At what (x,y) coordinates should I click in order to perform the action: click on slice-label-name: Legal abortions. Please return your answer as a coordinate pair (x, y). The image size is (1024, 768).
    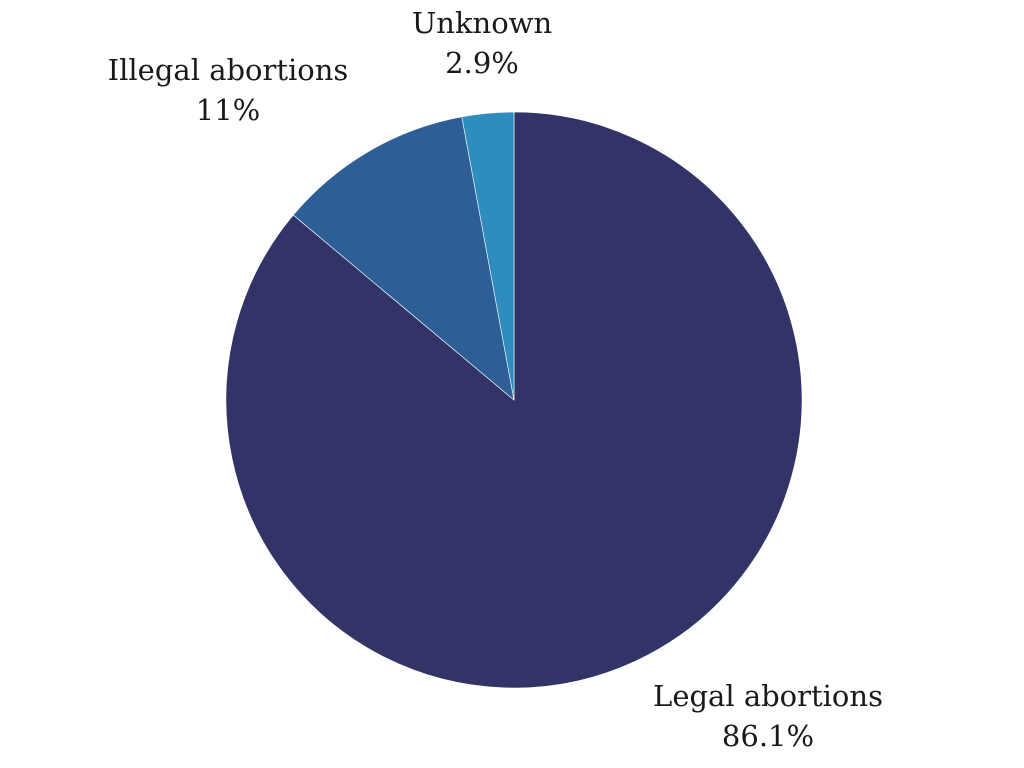
    Looking at the image, I should click on (768, 696).